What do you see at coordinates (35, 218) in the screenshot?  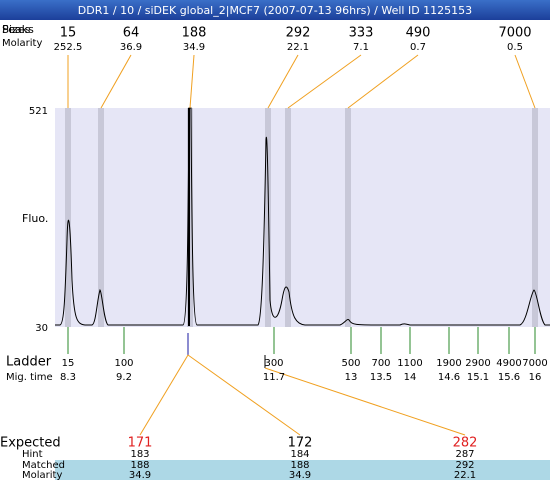 I see `y-label: Fluo.` at bounding box center [35, 218].